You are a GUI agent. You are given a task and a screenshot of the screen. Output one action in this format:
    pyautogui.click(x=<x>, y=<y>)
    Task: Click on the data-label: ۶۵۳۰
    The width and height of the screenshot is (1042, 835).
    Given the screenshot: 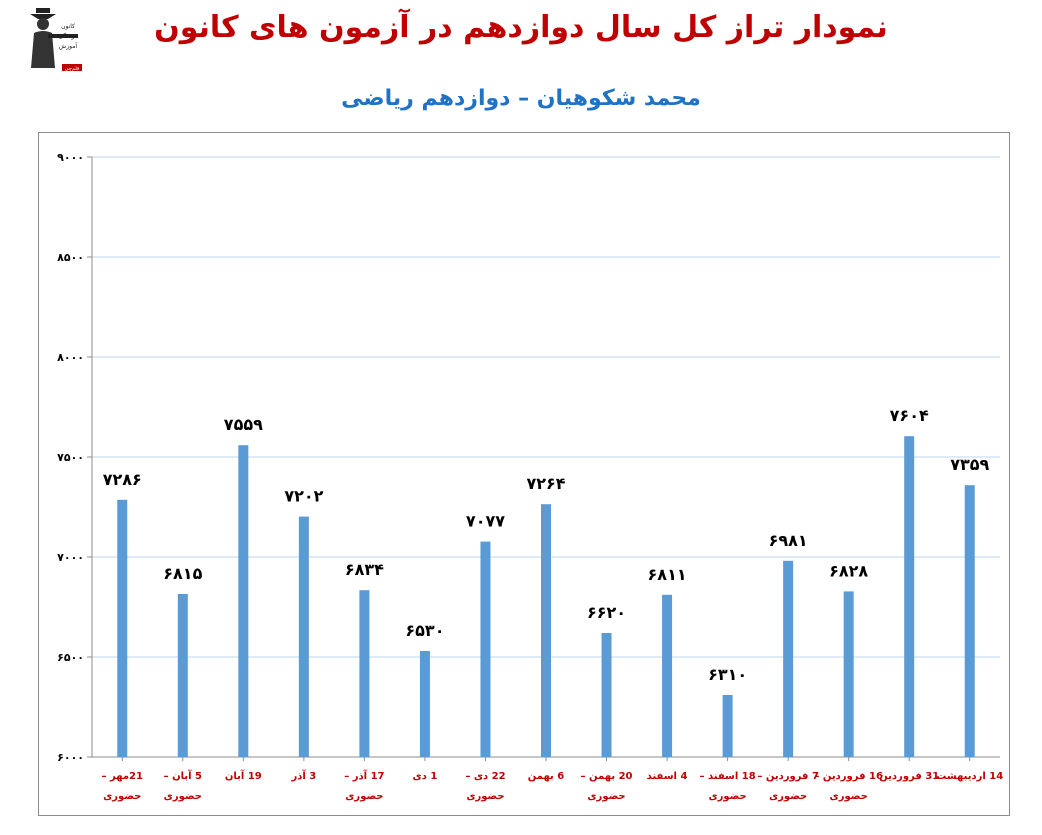 What is the action you would take?
    pyautogui.click(x=424, y=630)
    